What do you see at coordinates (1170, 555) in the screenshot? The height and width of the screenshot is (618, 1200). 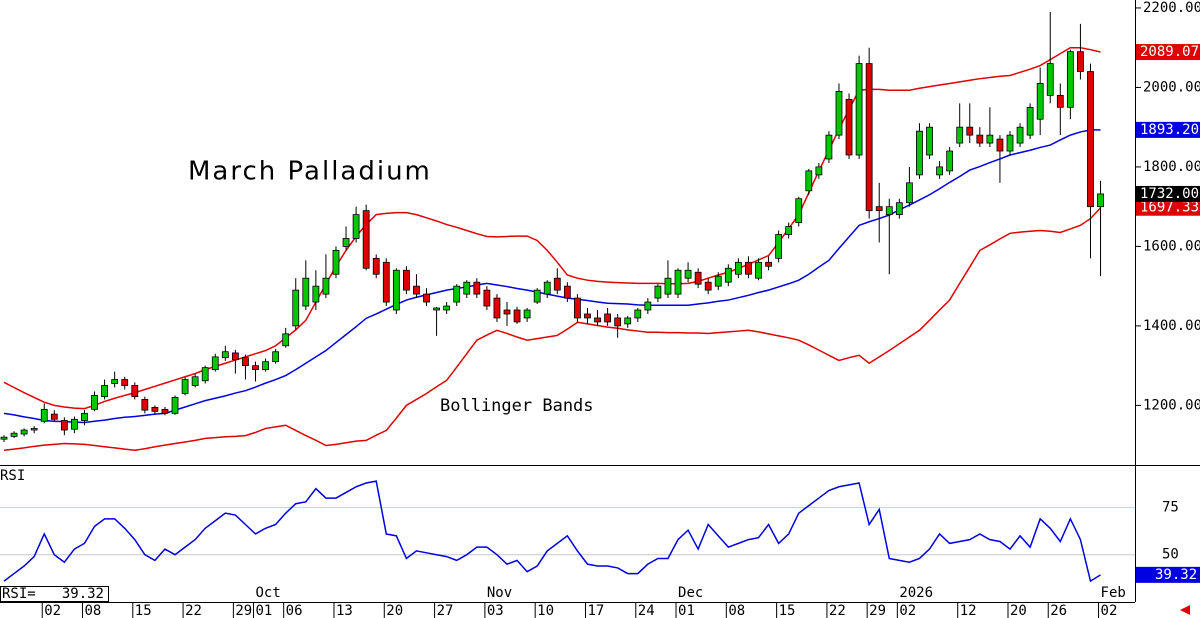 I see `y-tick-label: 50` at bounding box center [1170, 555].